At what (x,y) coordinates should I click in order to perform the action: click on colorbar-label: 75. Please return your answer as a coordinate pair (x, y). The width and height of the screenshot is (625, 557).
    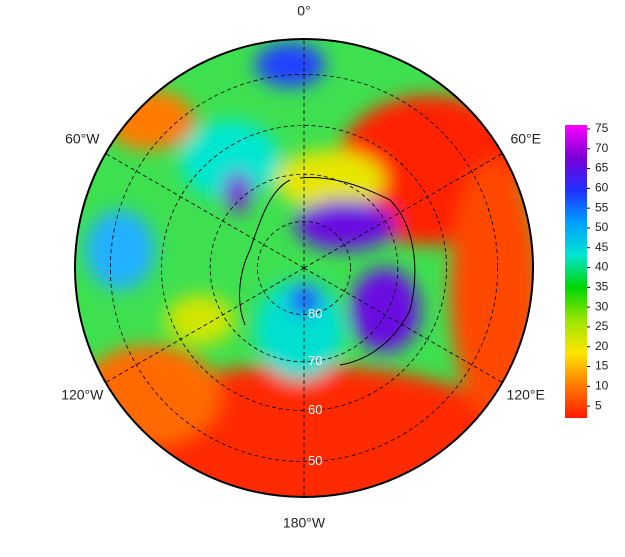
    Looking at the image, I should click on (602, 128).